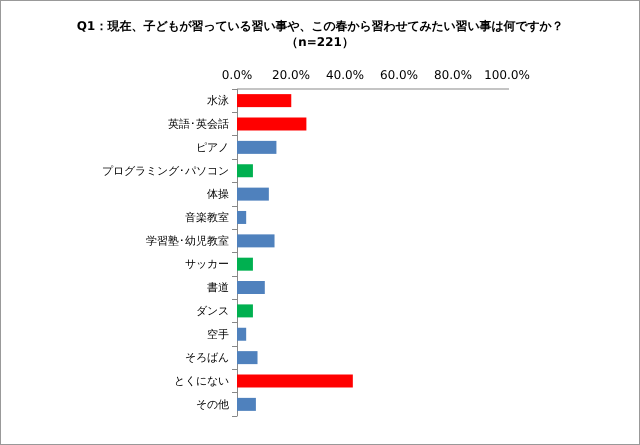 This screenshot has width=640, height=445. Describe the element at coordinates (212, 147) in the screenshot. I see `y-tick-label: ピアノ` at that location.